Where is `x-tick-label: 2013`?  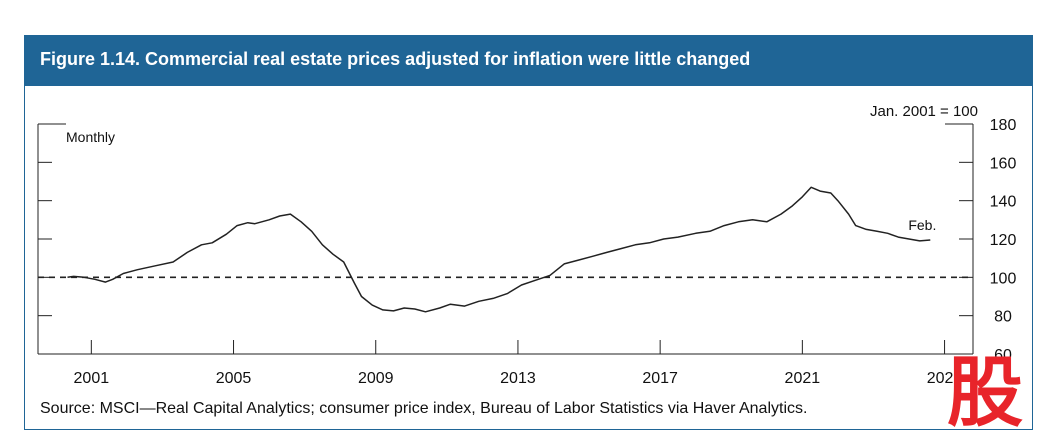
x-tick-label: 2013 is located at coordinates (518, 378).